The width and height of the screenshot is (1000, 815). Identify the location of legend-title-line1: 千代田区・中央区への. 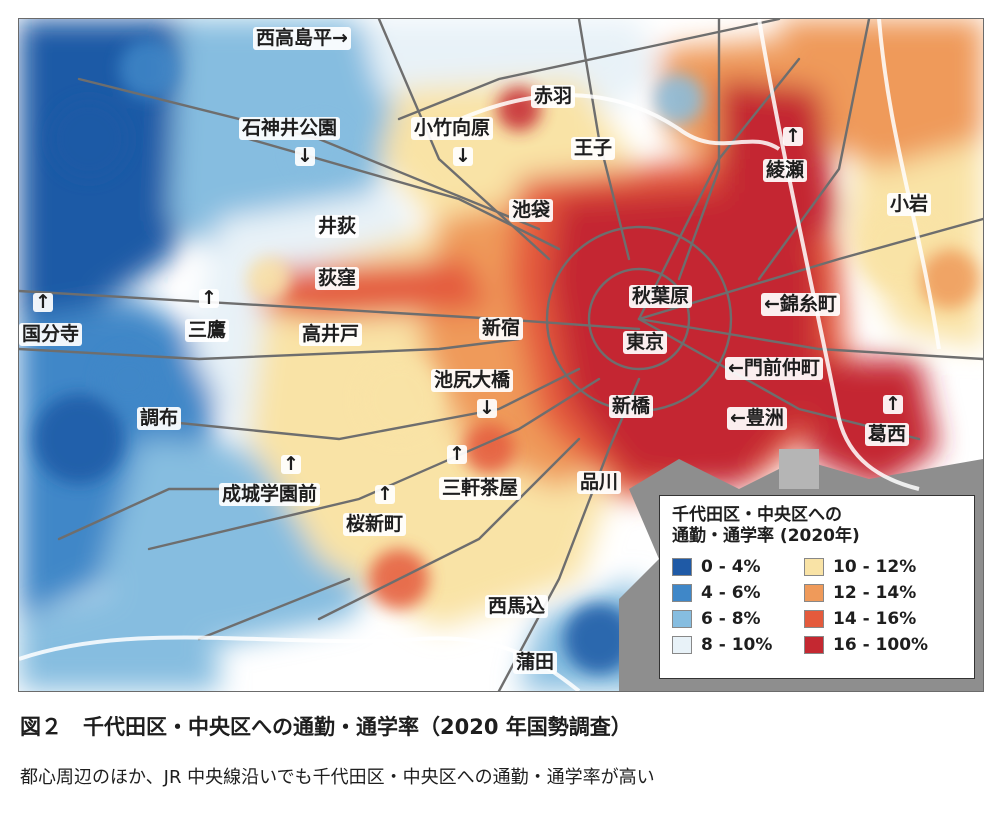
(757, 515).